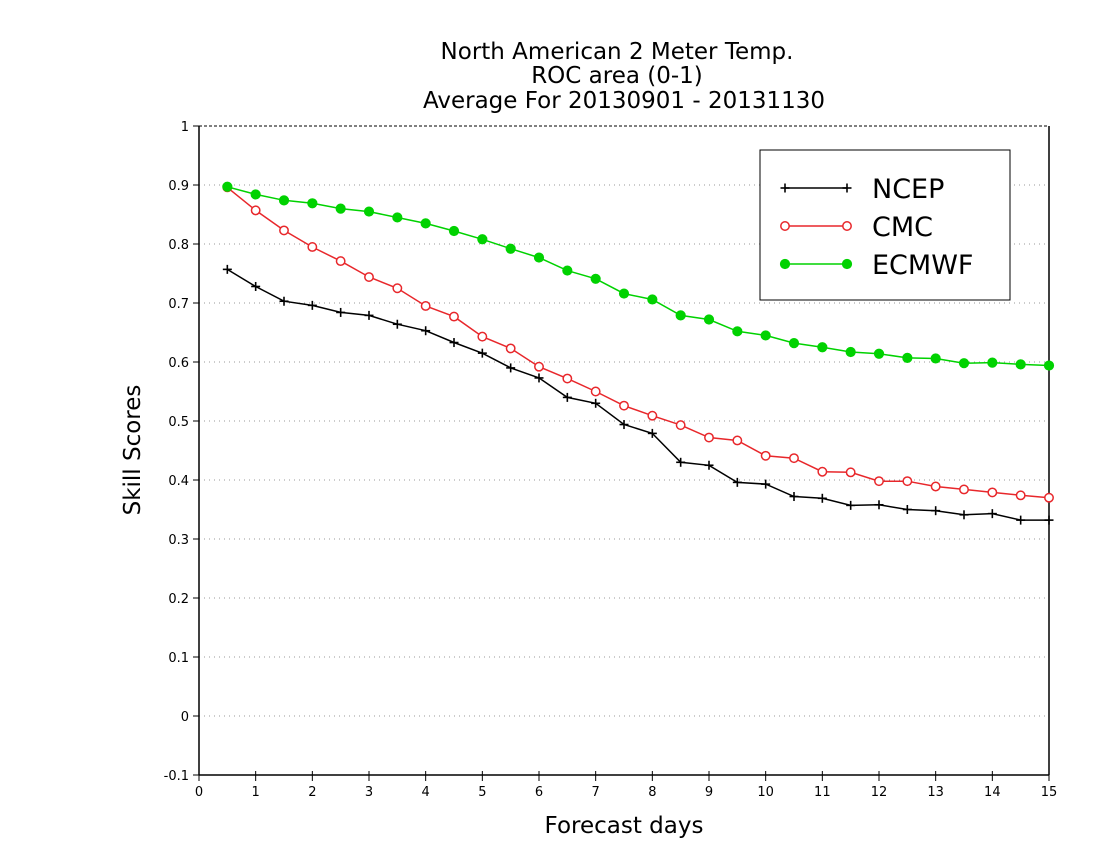 The image size is (1100, 850). I want to click on legend-label-ecmwf: ECMWF, so click(922, 265).